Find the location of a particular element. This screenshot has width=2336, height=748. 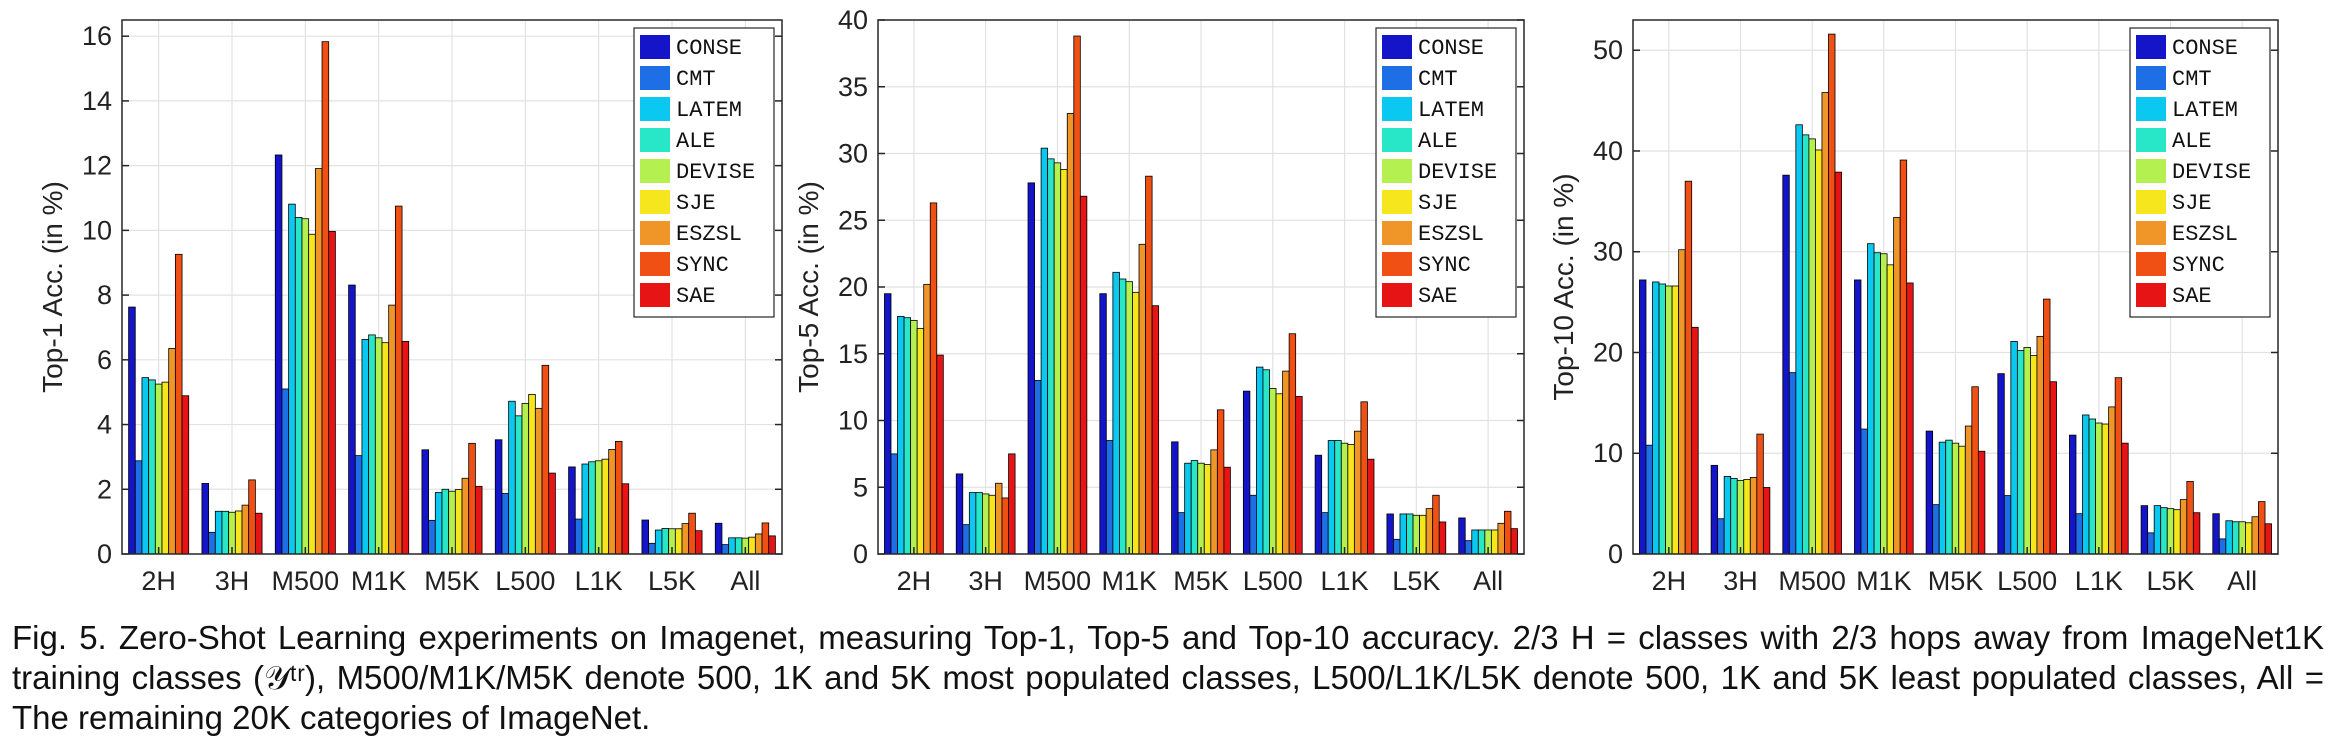

bar-ale-l500 is located at coordinates (518, 485).